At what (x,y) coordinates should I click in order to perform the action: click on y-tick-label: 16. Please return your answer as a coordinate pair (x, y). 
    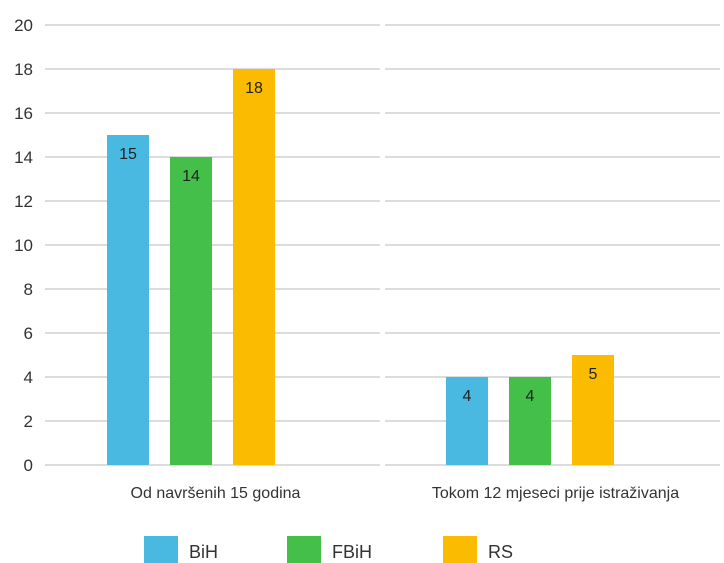
    Looking at the image, I should click on (23, 113).